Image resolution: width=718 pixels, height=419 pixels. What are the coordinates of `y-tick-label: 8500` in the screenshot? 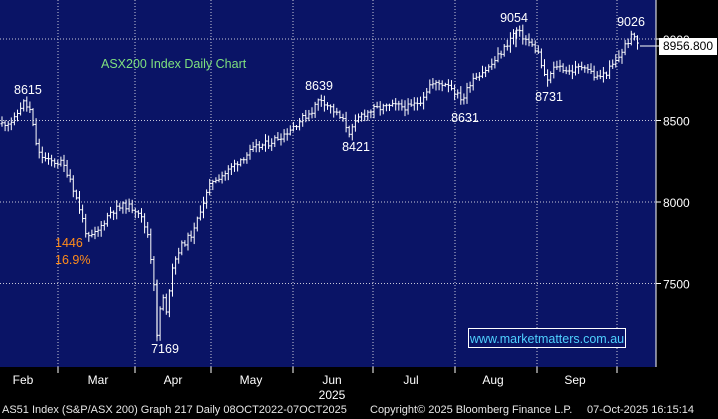 It's located at (676, 122).